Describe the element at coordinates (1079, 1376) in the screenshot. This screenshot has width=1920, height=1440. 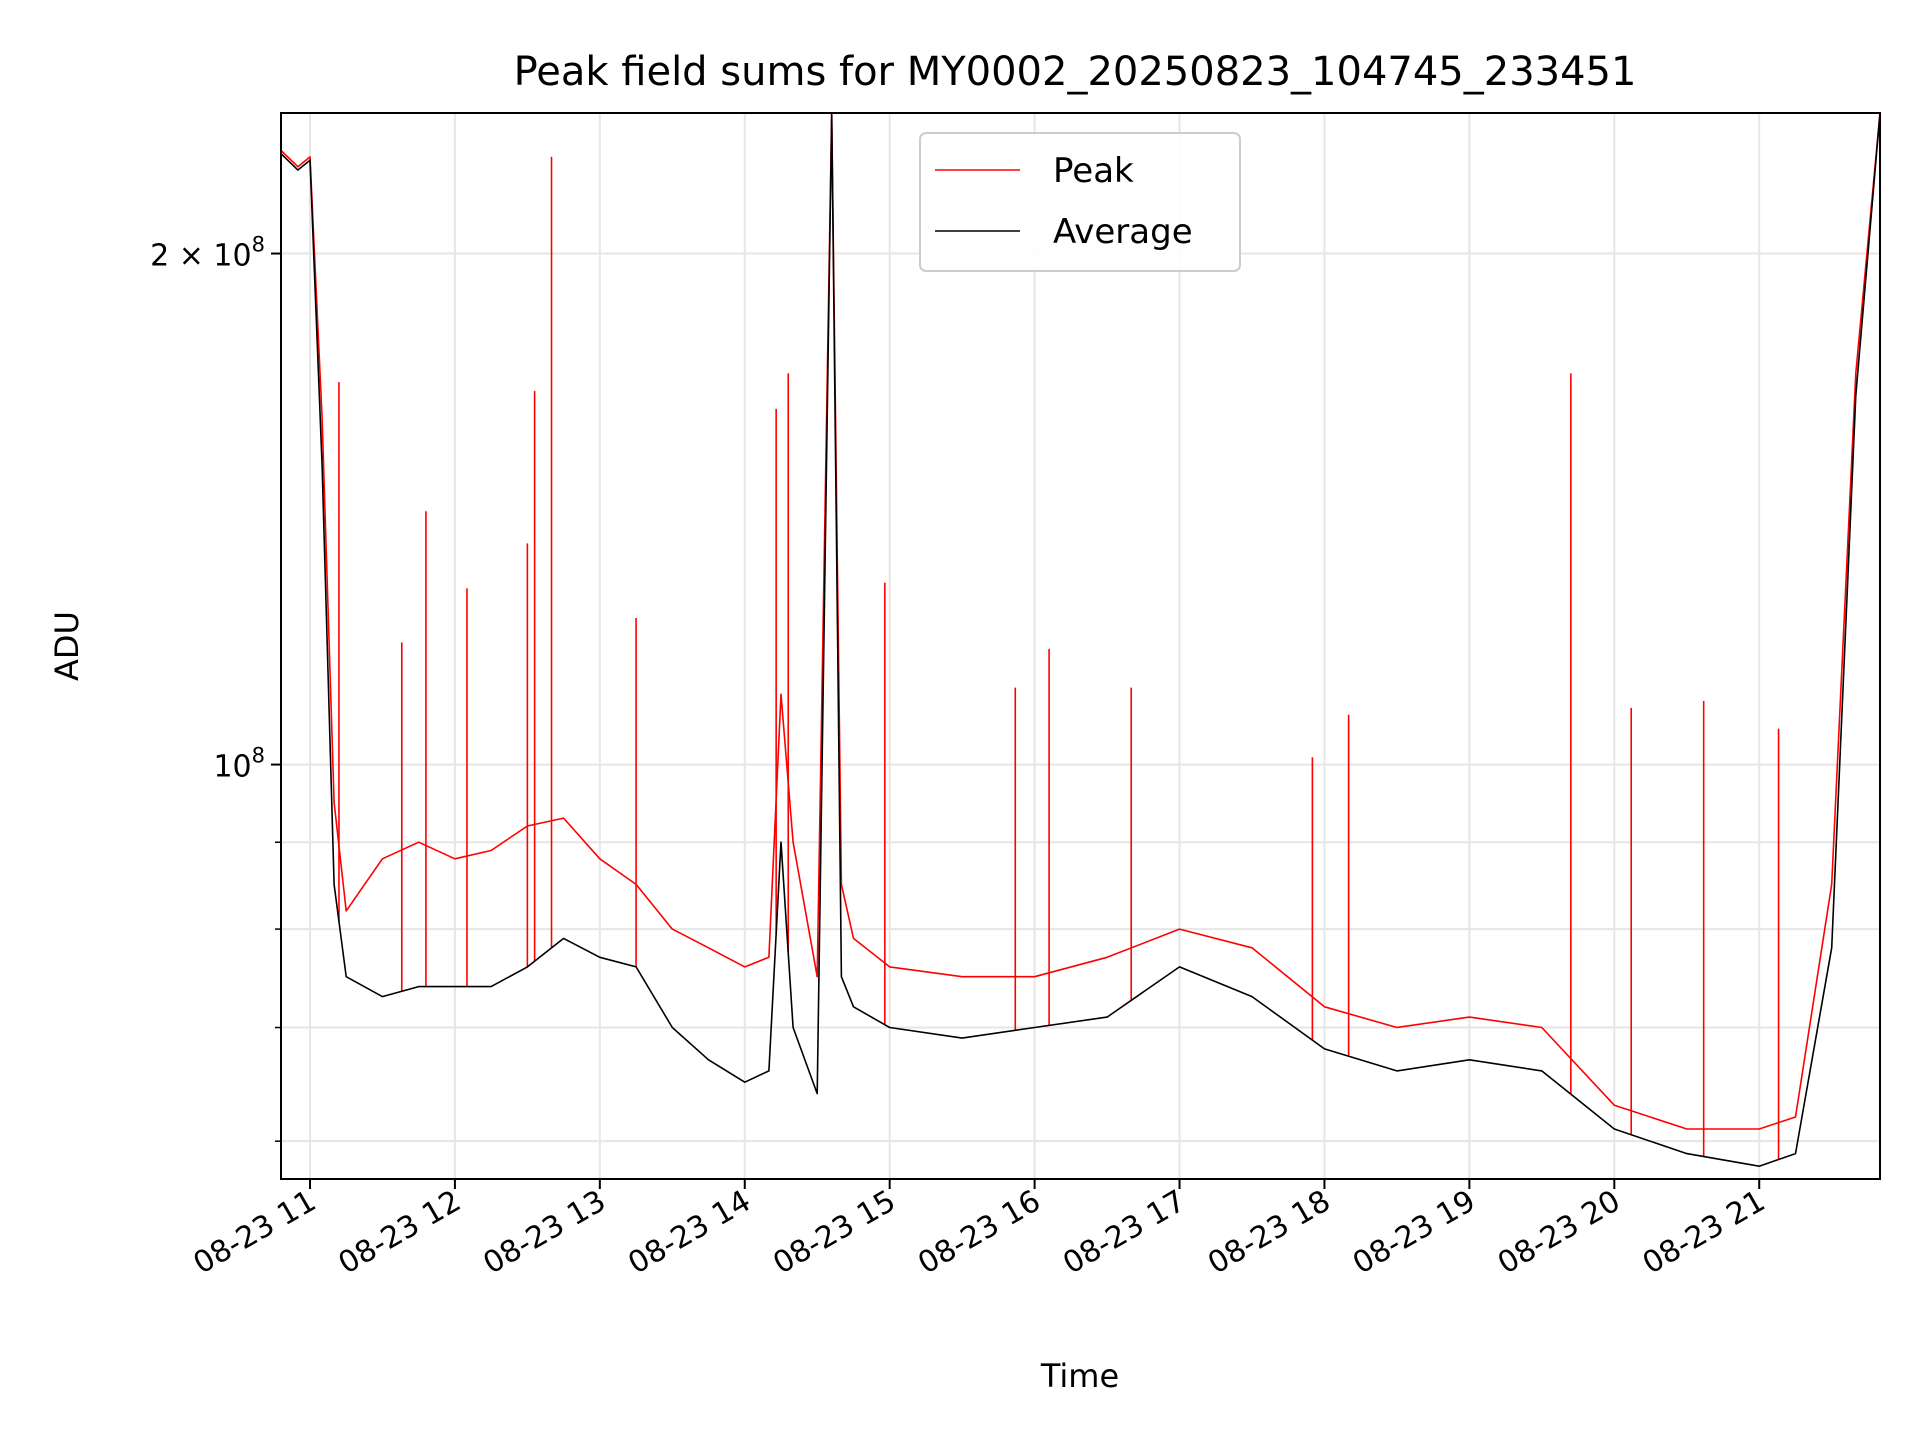
I see `x-axis-label: Time` at that location.